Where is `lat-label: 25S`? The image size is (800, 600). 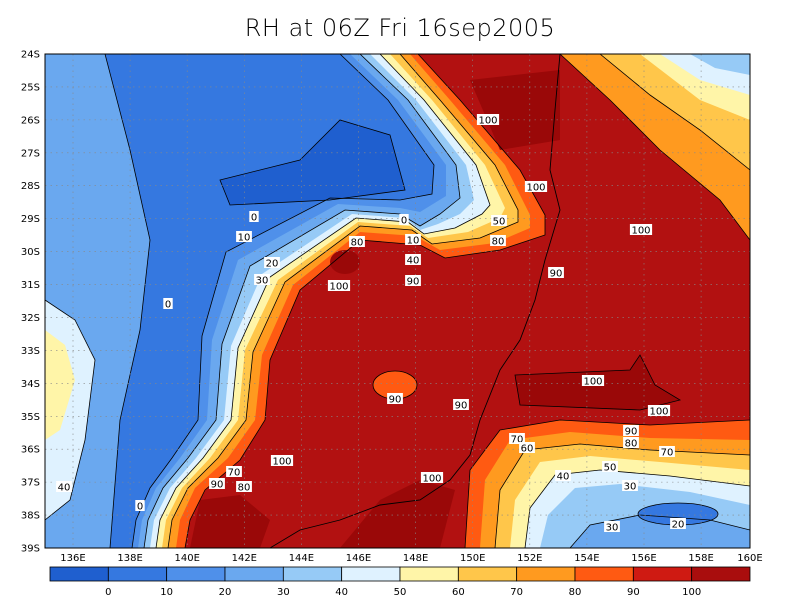
lat-label: 25S is located at coordinates (30, 87).